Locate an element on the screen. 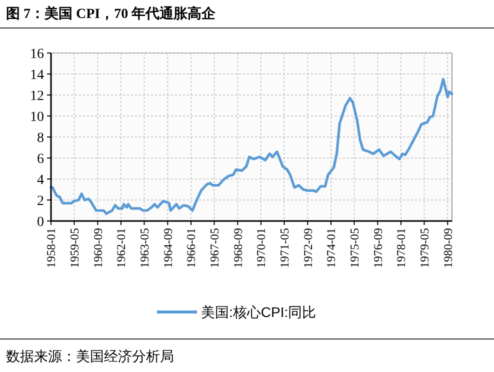  y-tick-label: 0 is located at coordinates (40, 222).